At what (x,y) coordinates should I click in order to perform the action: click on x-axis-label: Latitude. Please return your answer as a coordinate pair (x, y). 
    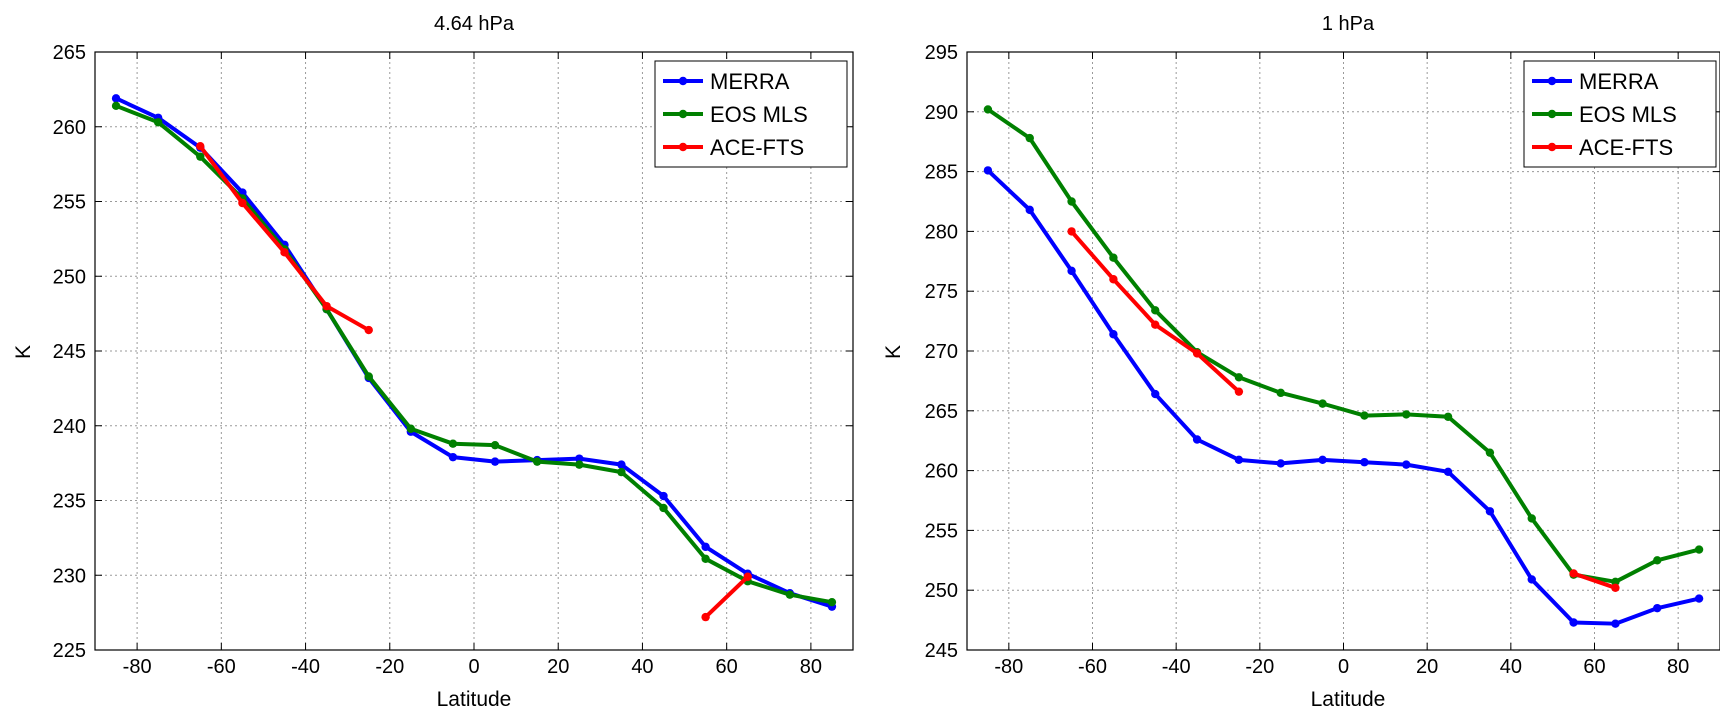
    Looking at the image, I should click on (1348, 699).